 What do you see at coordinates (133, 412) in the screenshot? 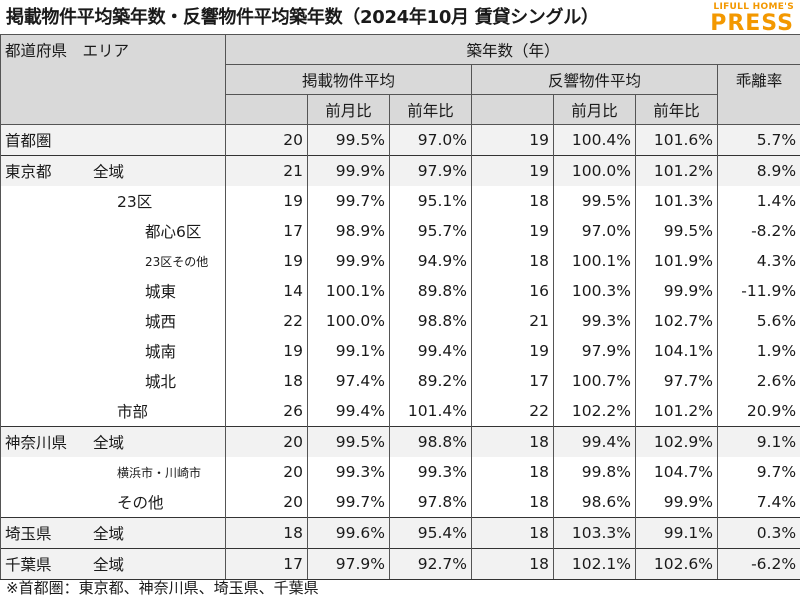
I see `area-label: 市部` at bounding box center [133, 412].